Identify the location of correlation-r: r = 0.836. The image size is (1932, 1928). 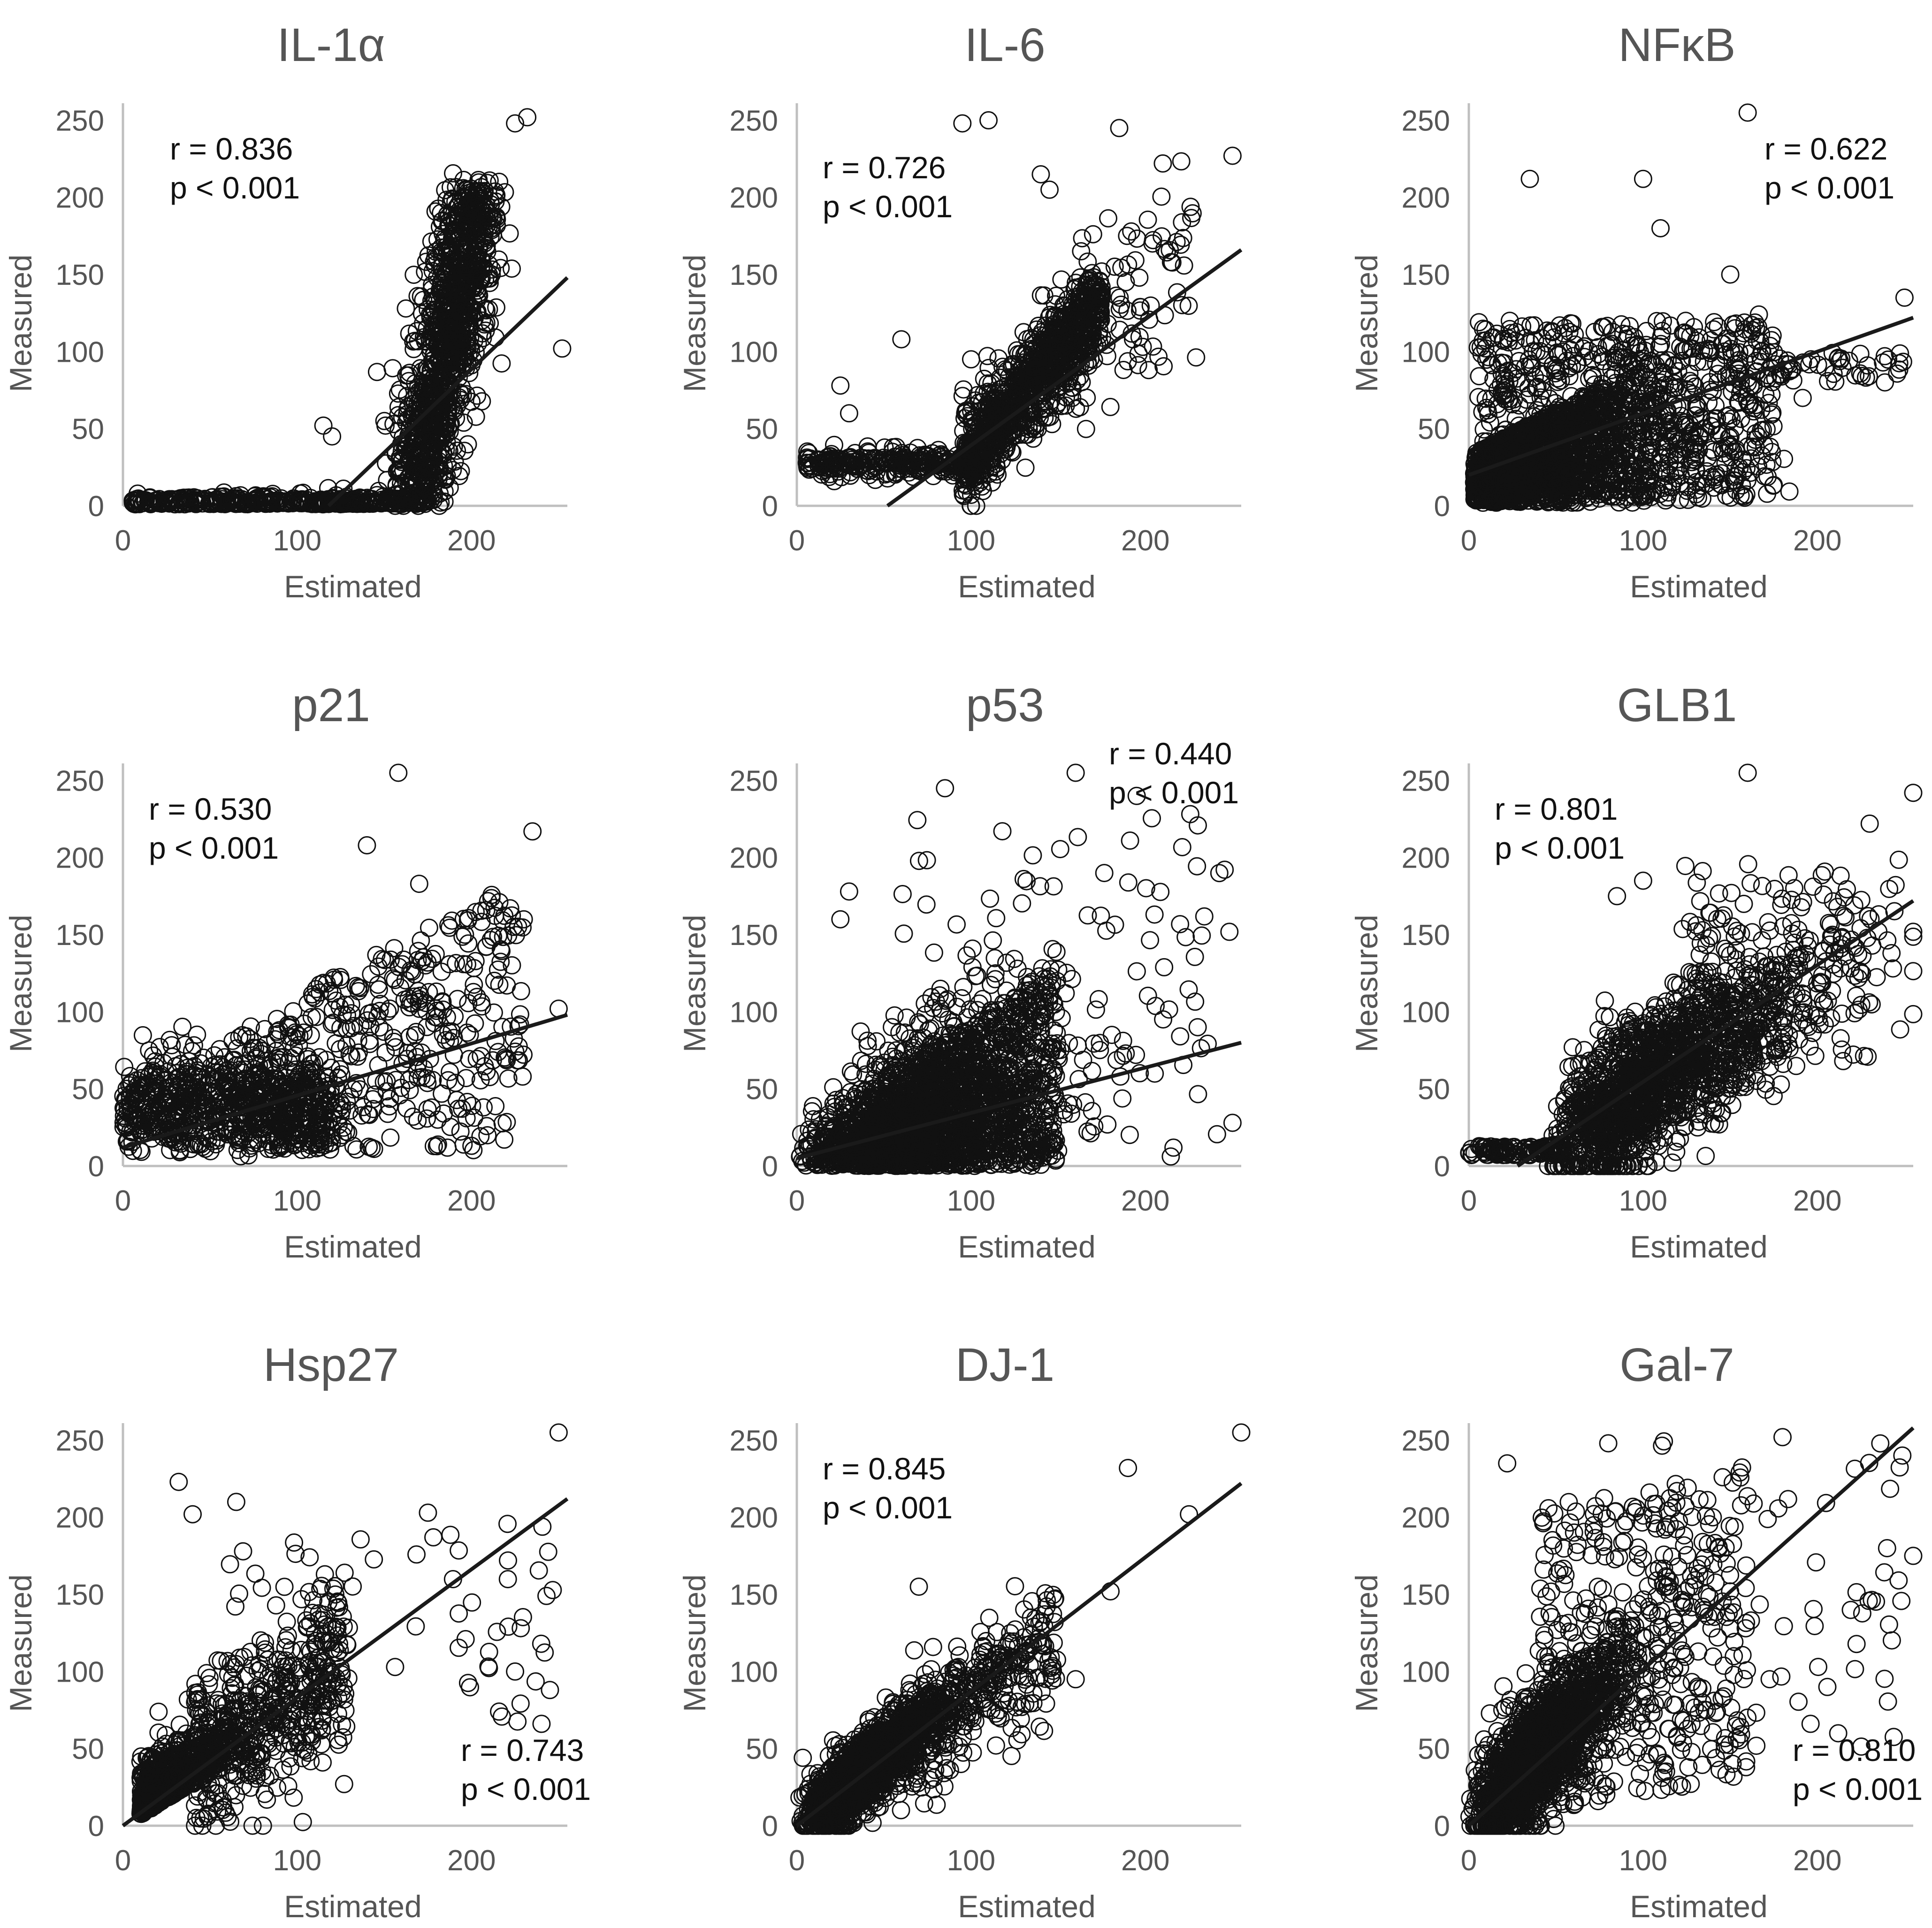
(231, 148).